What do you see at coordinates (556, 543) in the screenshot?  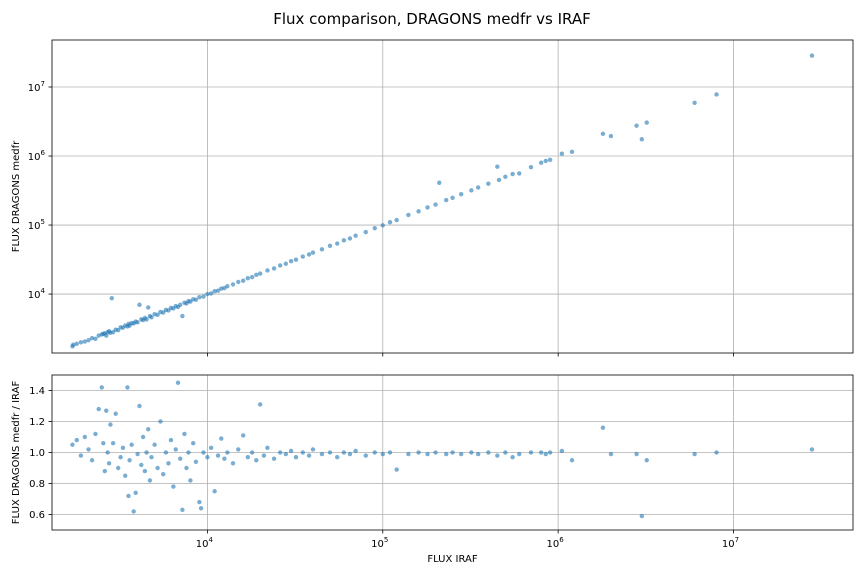 I see `bottom-x-tick-label: 10⁶` at bounding box center [556, 543].